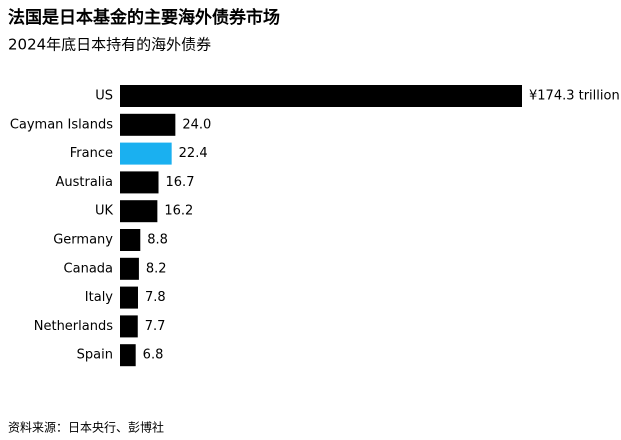 The width and height of the screenshot is (621, 440). What do you see at coordinates (109, 45) in the screenshot?
I see `chart-subtitle: 2024年底日本持有的海外债券` at bounding box center [109, 45].